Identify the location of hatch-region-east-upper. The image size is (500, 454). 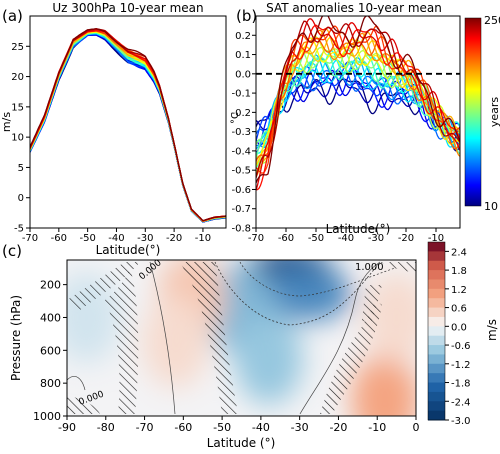
(372, 305).